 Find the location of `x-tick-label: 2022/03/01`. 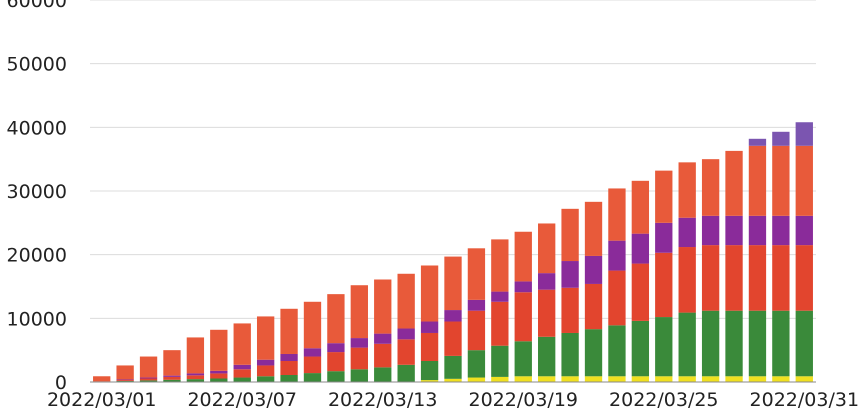

x-tick-label: 2022/03/01 is located at coordinates (102, 399).